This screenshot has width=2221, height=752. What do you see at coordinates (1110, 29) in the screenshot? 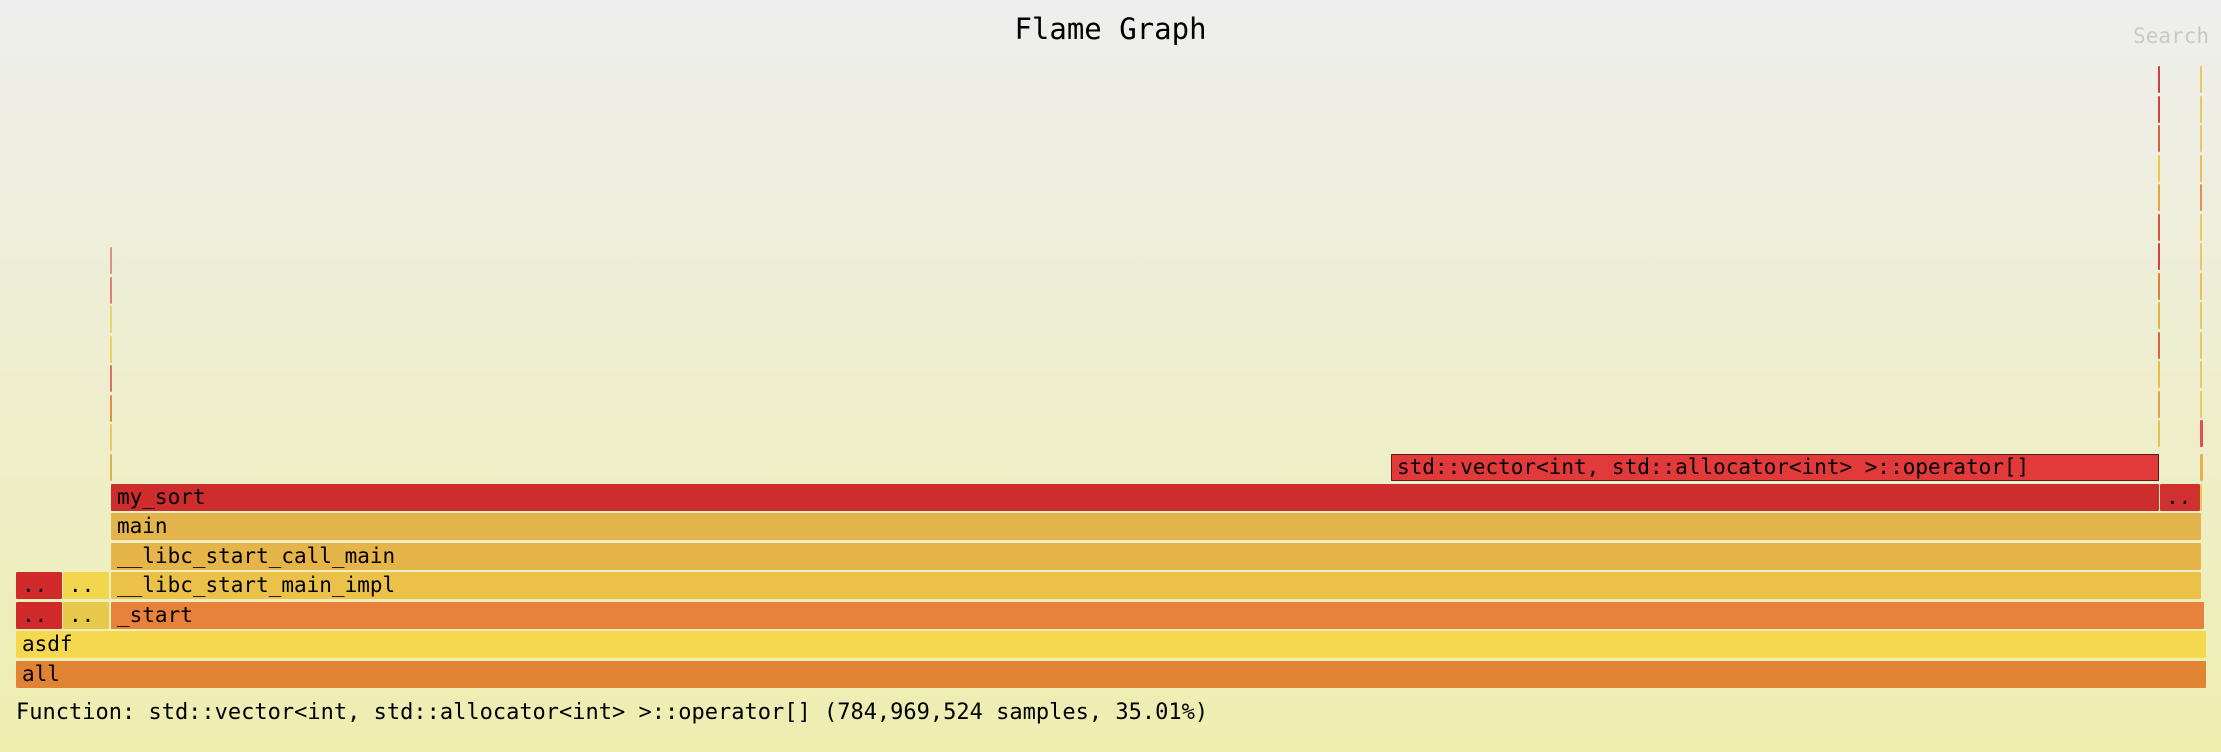
I see `page-title: Flame Graph` at bounding box center [1110, 29].